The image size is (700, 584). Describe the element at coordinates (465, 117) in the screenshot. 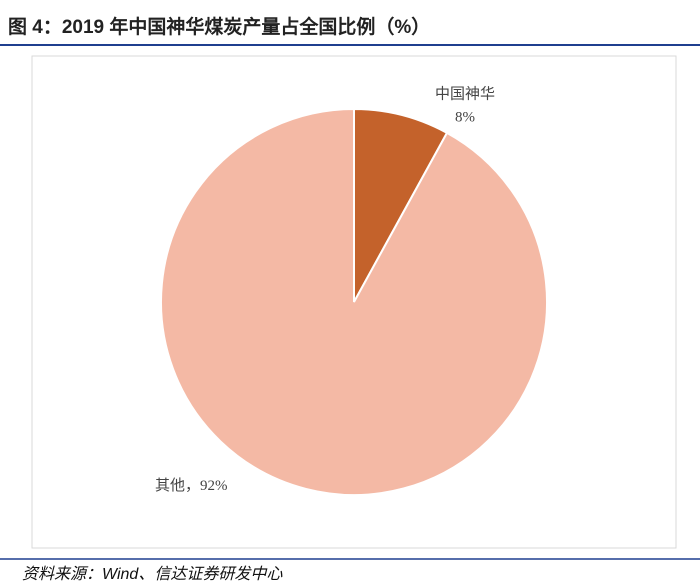

I see `value-label: 8%` at that location.